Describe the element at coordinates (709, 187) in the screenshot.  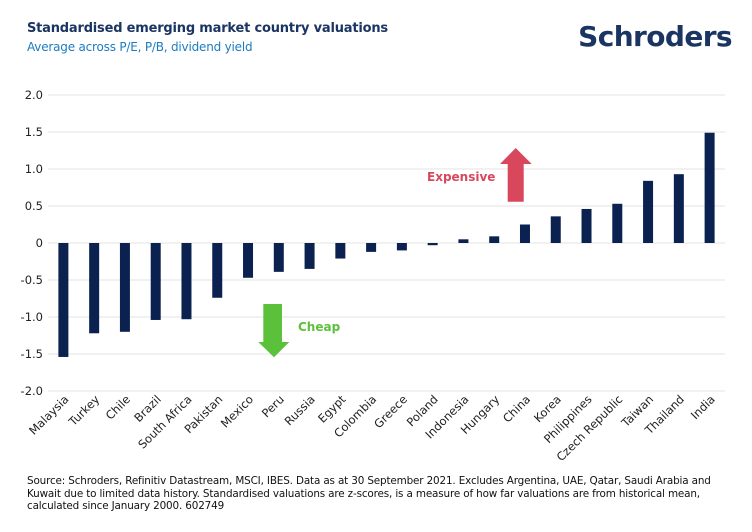
I see `bar-india` at that location.